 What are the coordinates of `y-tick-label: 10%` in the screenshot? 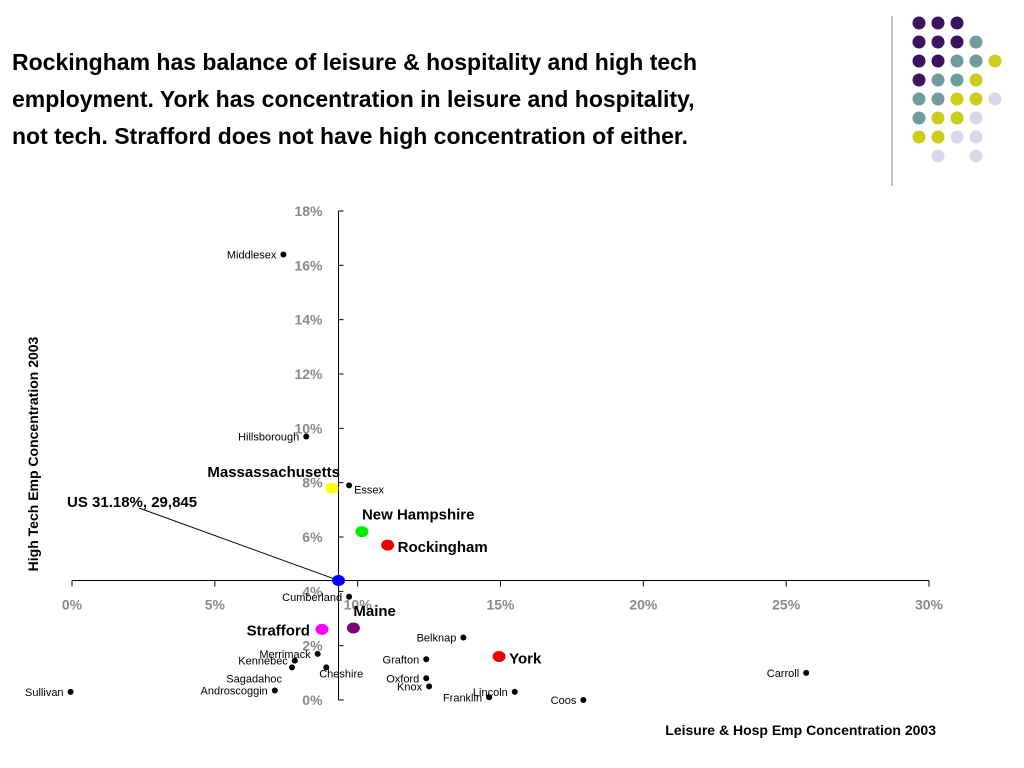 It's located at (308, 428).